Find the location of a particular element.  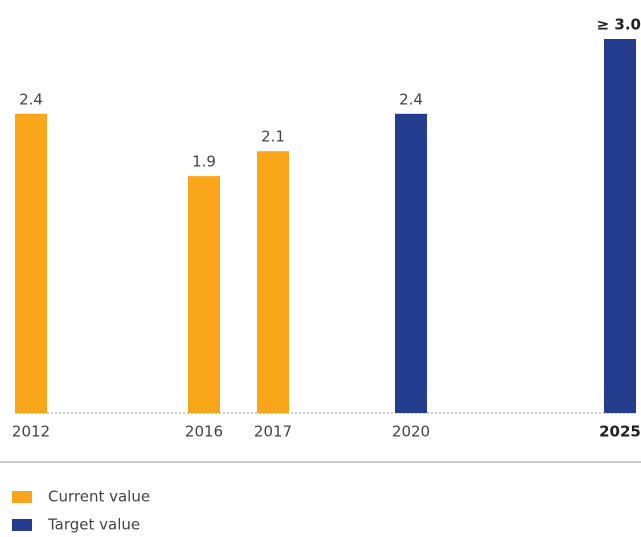

x-tick-label: 2012 is located at coordinates (31, 432).